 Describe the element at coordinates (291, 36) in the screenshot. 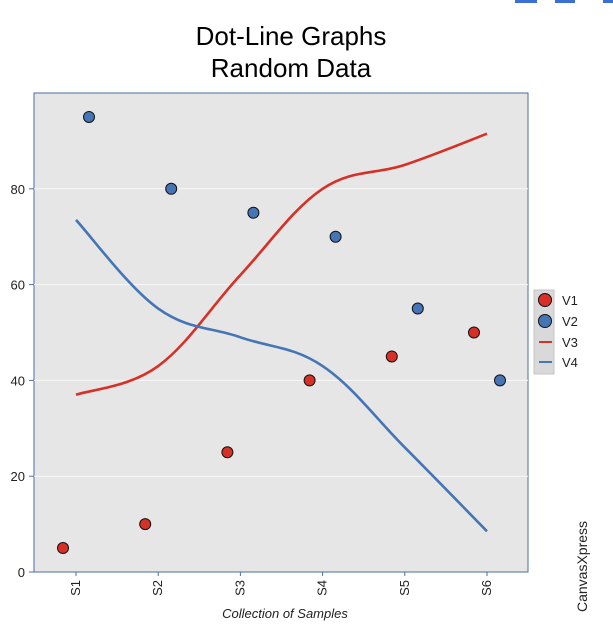

I see `chart-title: Dot-Line Graphs` at that location.